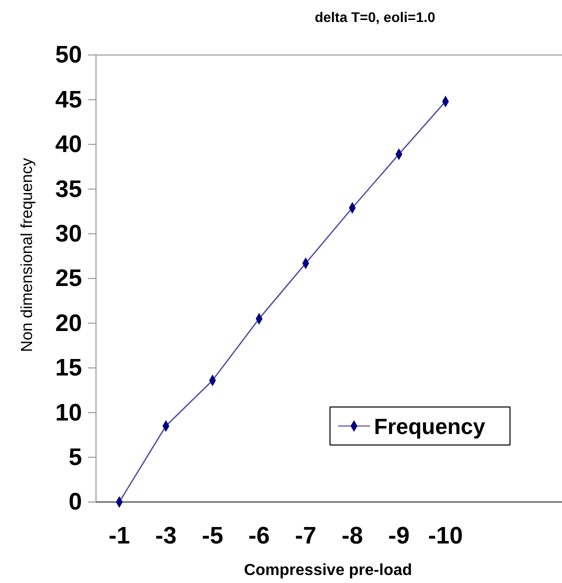 This screenshot has width=562, height=583. Describe the element at coordinates (328, 570) in the screenshot. I see `x-axis-title: Compressive pre-load` at that location.